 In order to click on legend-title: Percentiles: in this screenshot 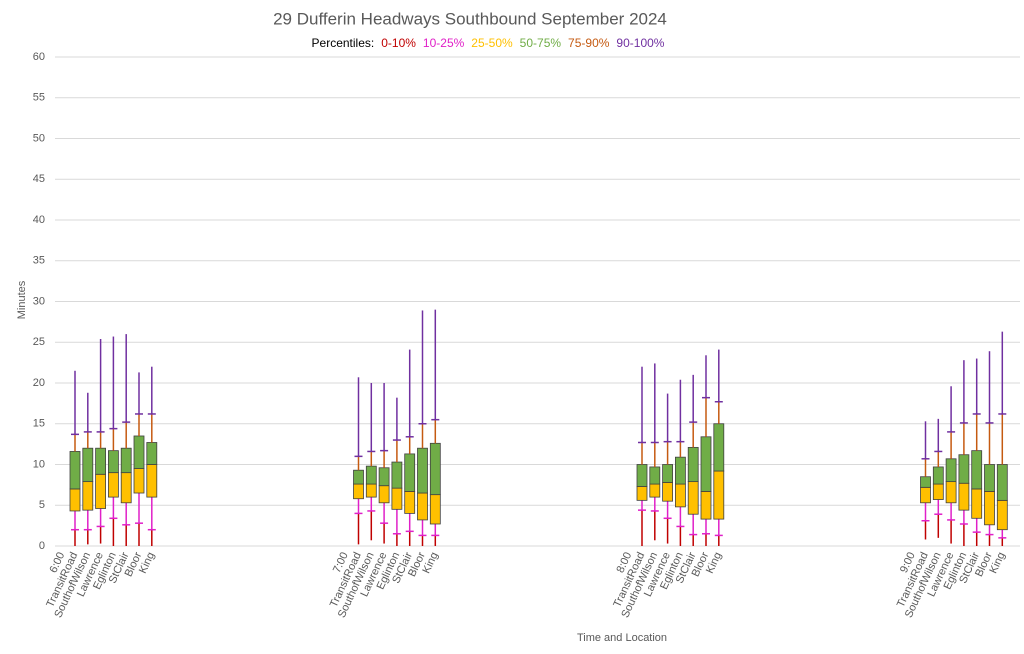, I will do `click(343, 43)`.